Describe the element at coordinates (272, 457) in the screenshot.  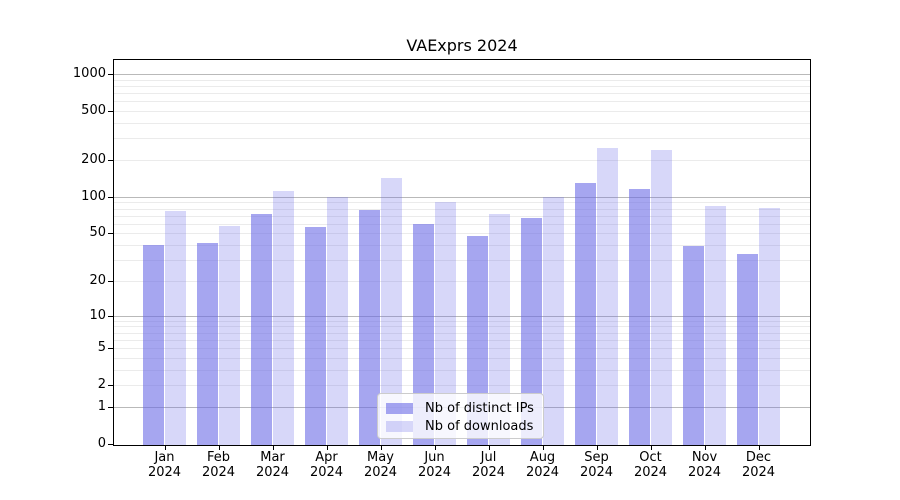
I see `x-tick-month: Mar` at that location.